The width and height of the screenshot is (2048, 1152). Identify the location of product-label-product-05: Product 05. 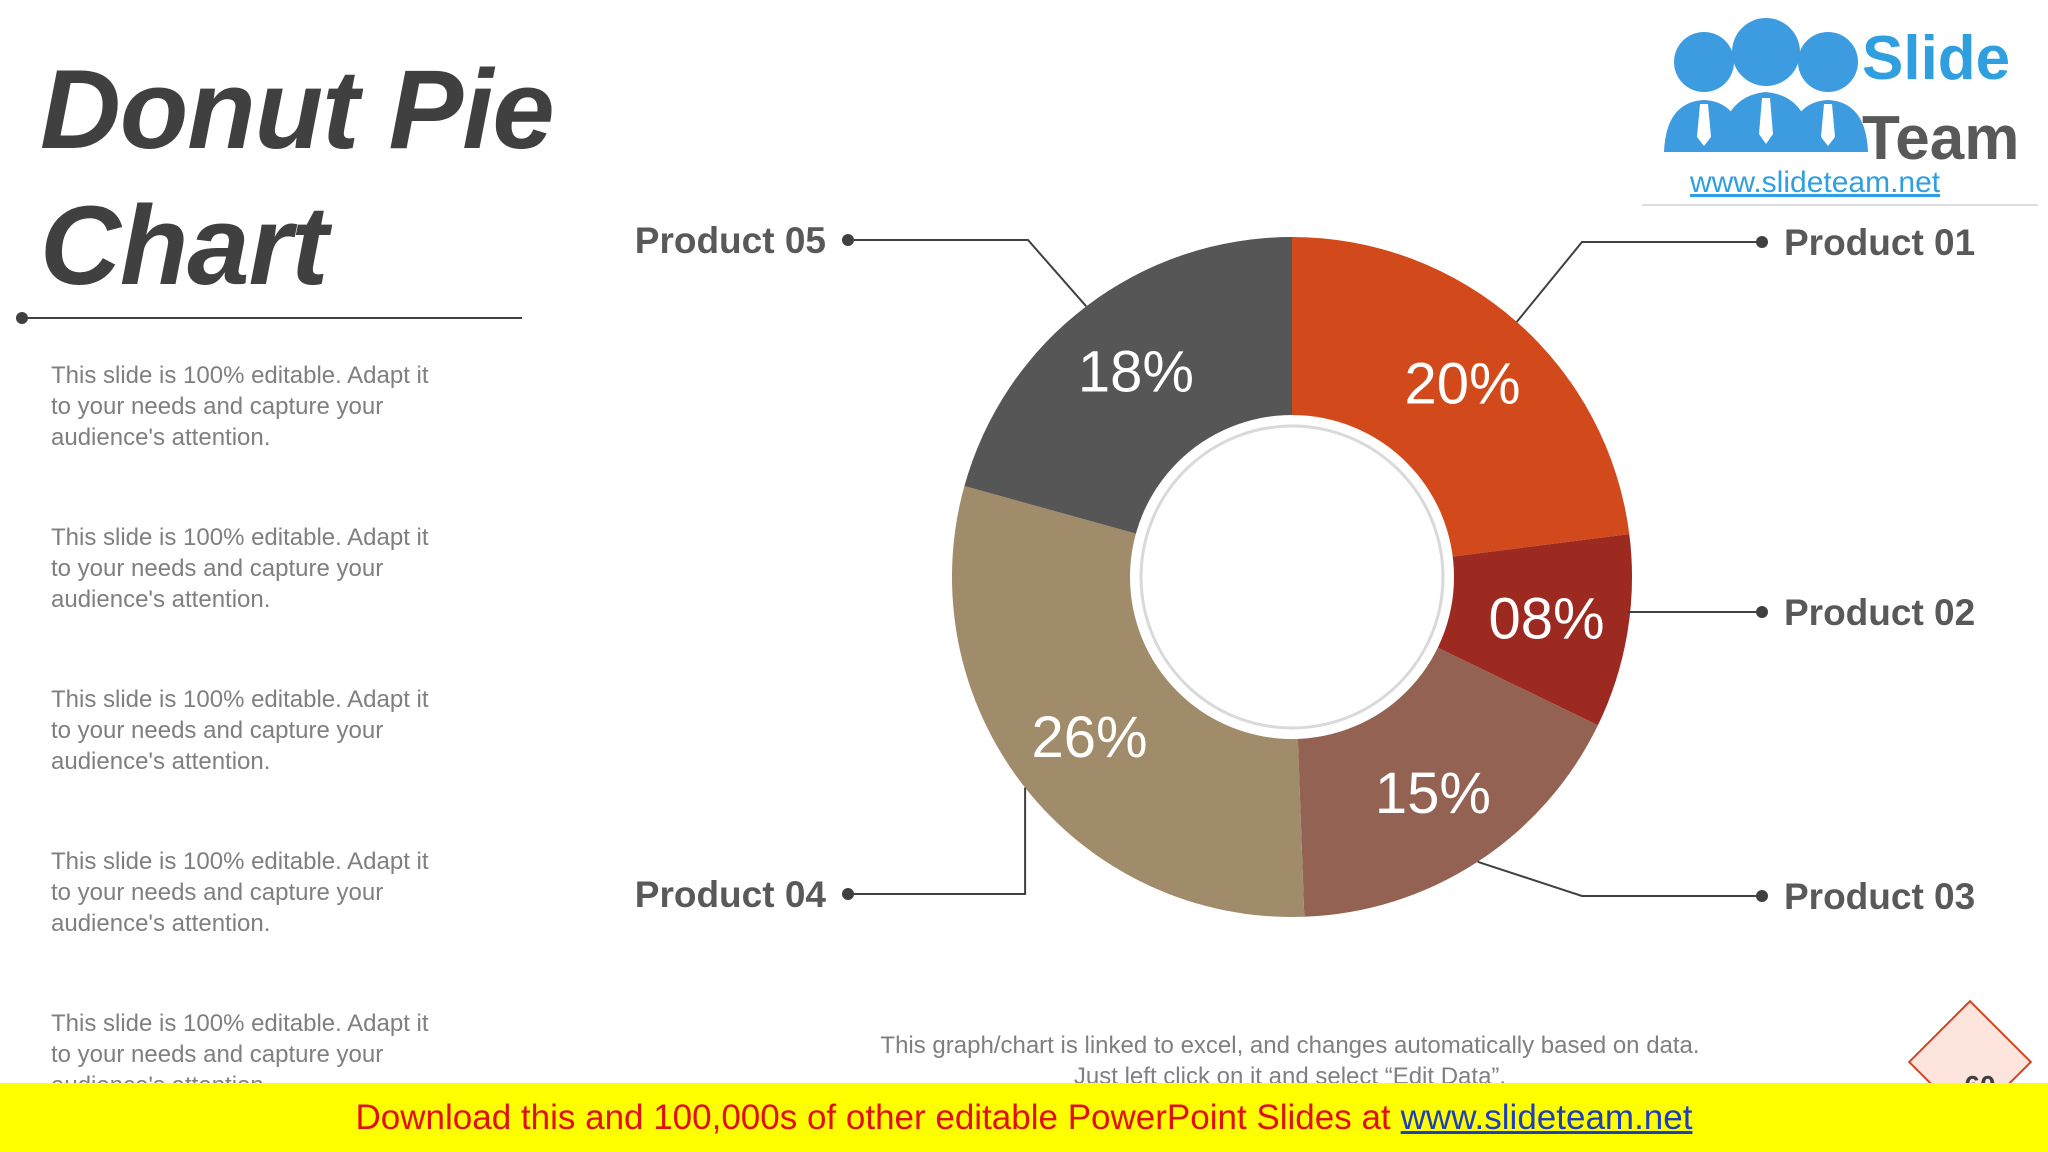
(730, 240).